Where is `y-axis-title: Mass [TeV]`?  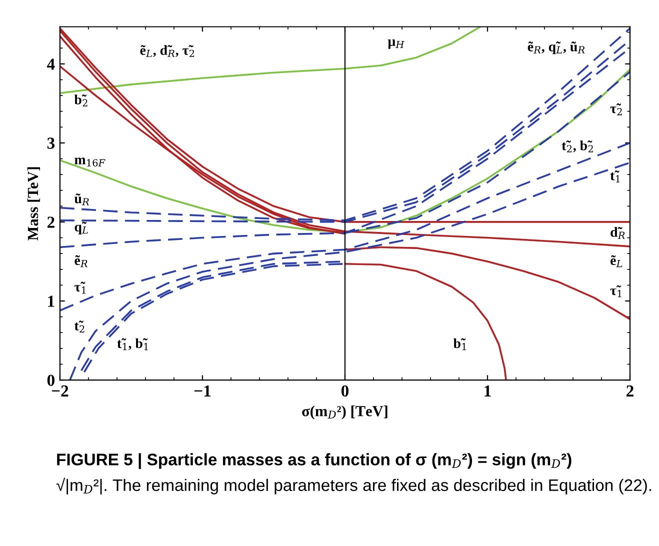
y-axis-title: Mass [TeV] is located at coordinates (33, 203).